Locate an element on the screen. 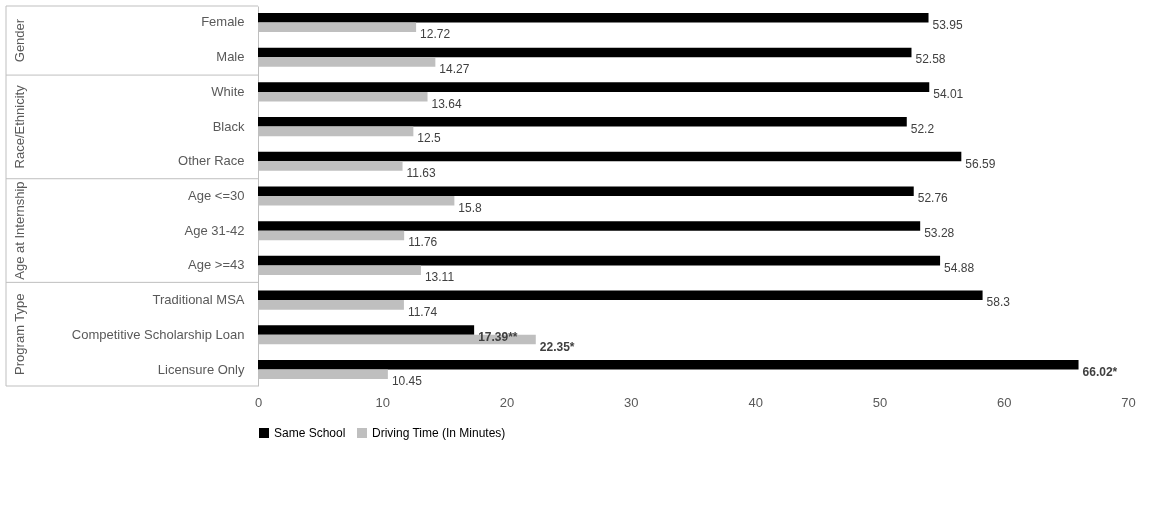 This screenshot has height=513, width=1162. y-tick-label: Age >=43 is located at coordinates (216, 265).